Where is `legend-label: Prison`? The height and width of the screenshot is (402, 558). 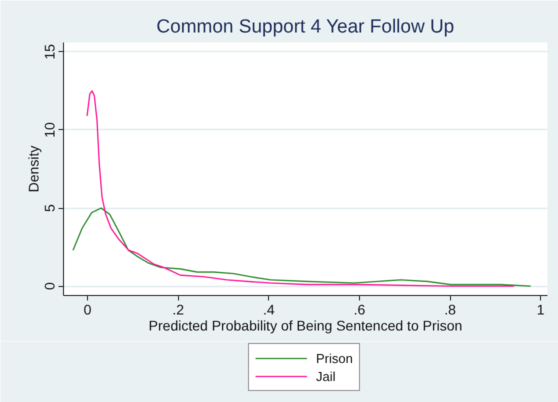
legend-label: Prison is located at coordinates (334, 358).